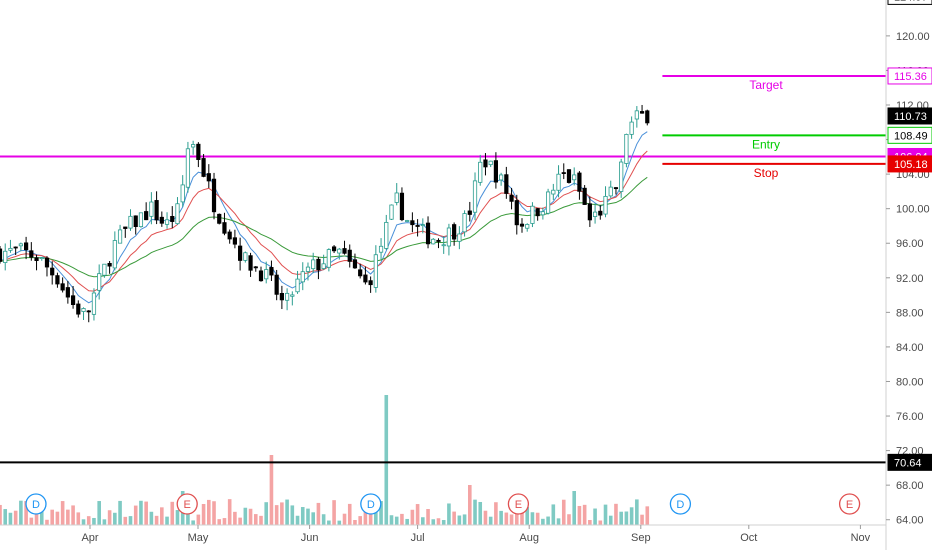 This screenshot has height=550, width=932. What do you see at coordinates (910, 279) in the screenshot?
I see `y-tick-label: 92.00` at bounding box center [910, 279].